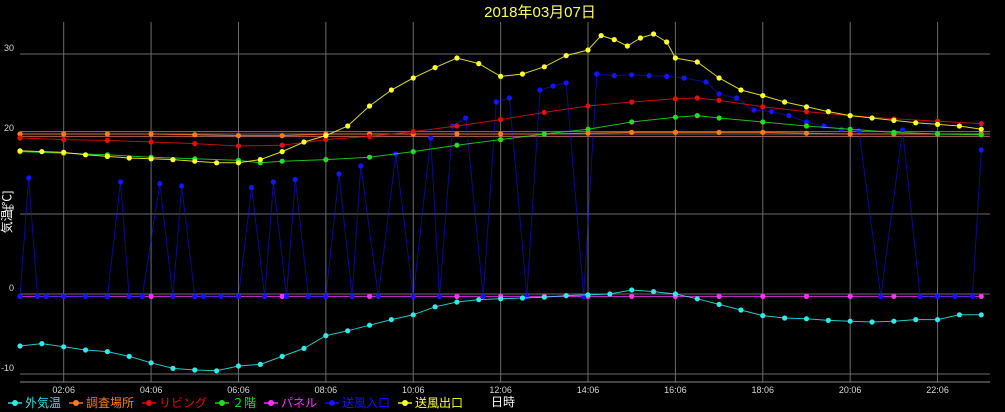  Describe the element at coordinates (439, 402) in the screenshot. I see `legend-label: 送風出口` at that location.